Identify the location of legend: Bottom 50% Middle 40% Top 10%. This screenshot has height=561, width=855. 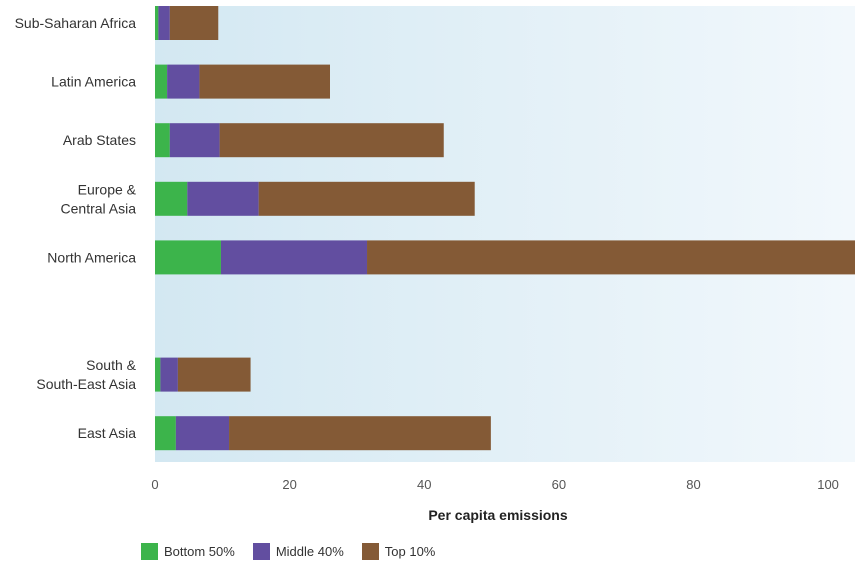
(297, 551).